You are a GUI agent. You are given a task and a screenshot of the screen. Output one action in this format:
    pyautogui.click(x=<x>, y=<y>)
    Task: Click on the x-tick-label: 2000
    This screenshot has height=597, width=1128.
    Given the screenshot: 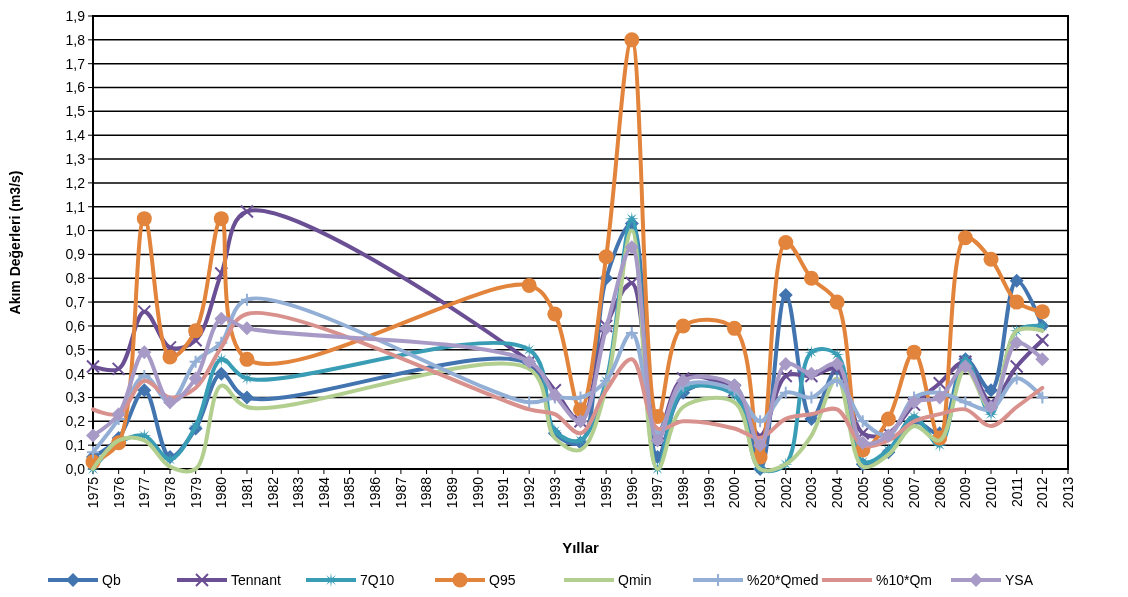 What is the action you would take?
    pyautogui.click(x=734, y=492)
    